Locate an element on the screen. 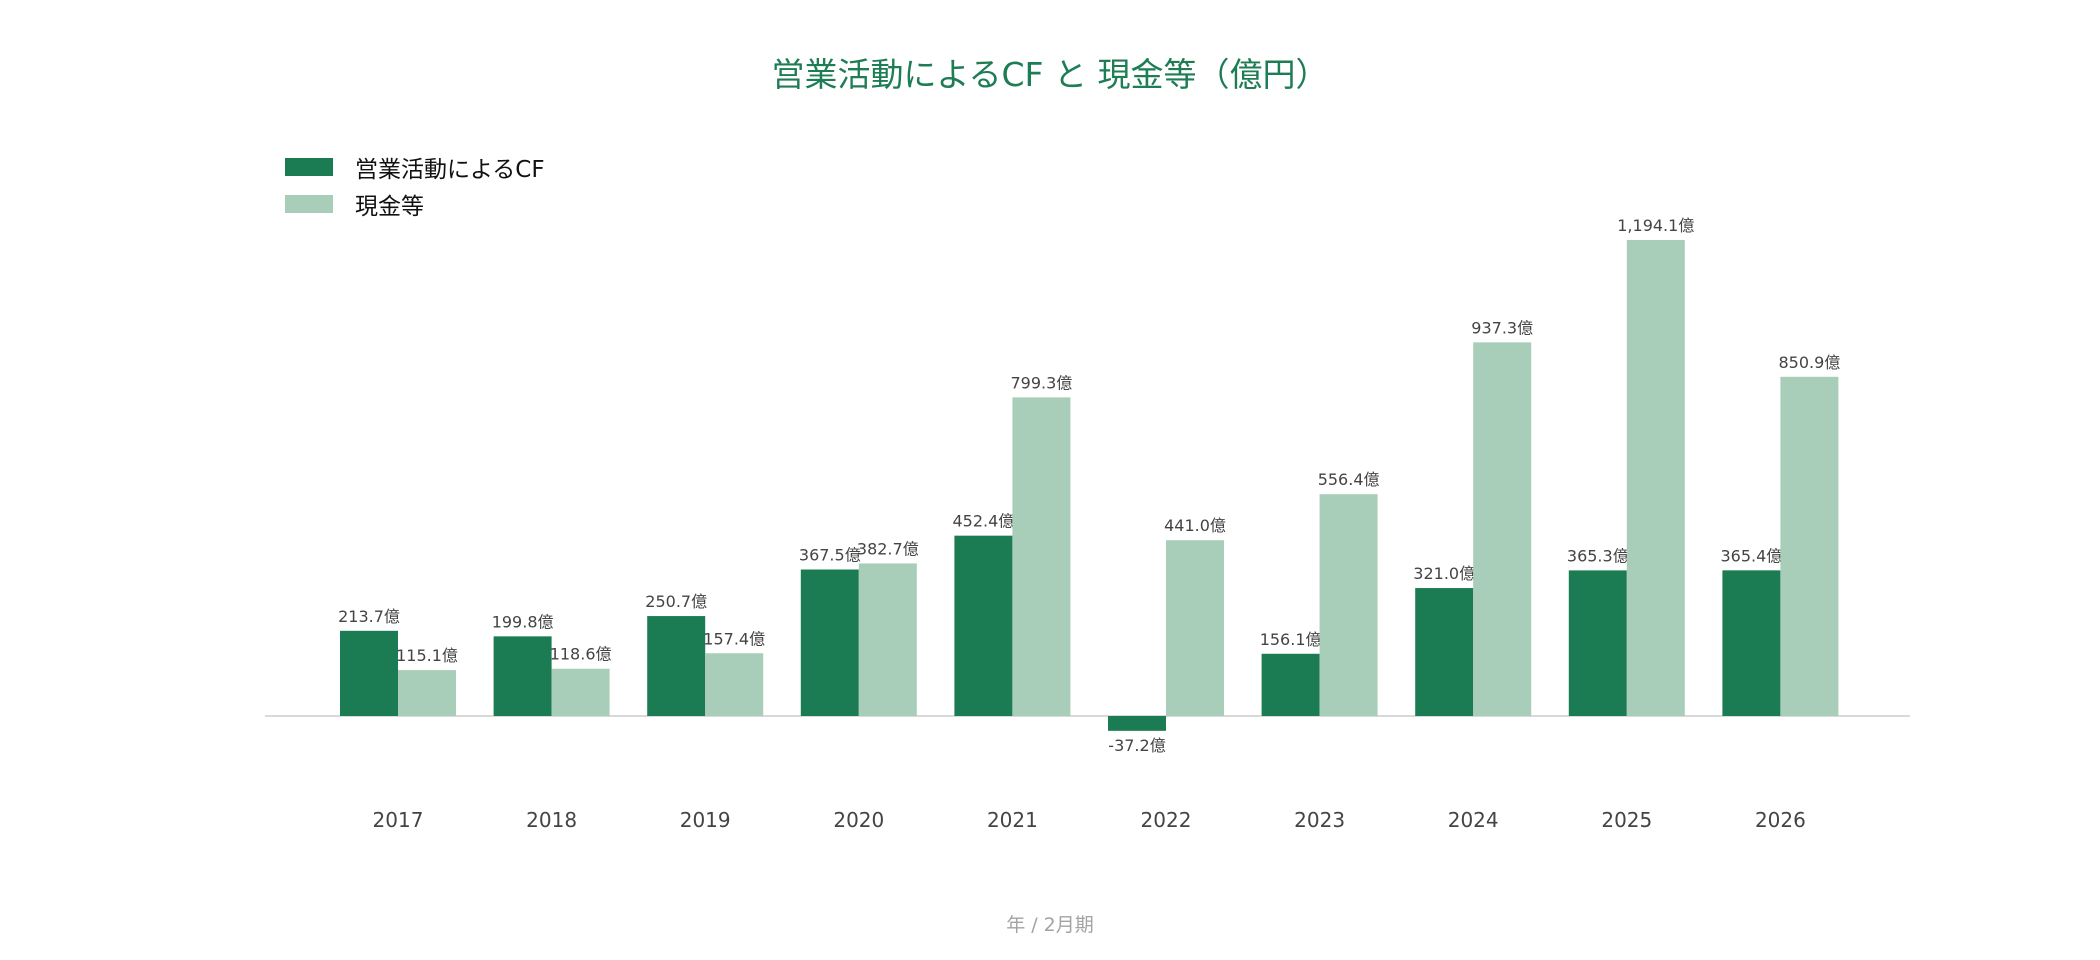  data-label-cash-2021: 799.3億 is located at coordinates (1041, 382).